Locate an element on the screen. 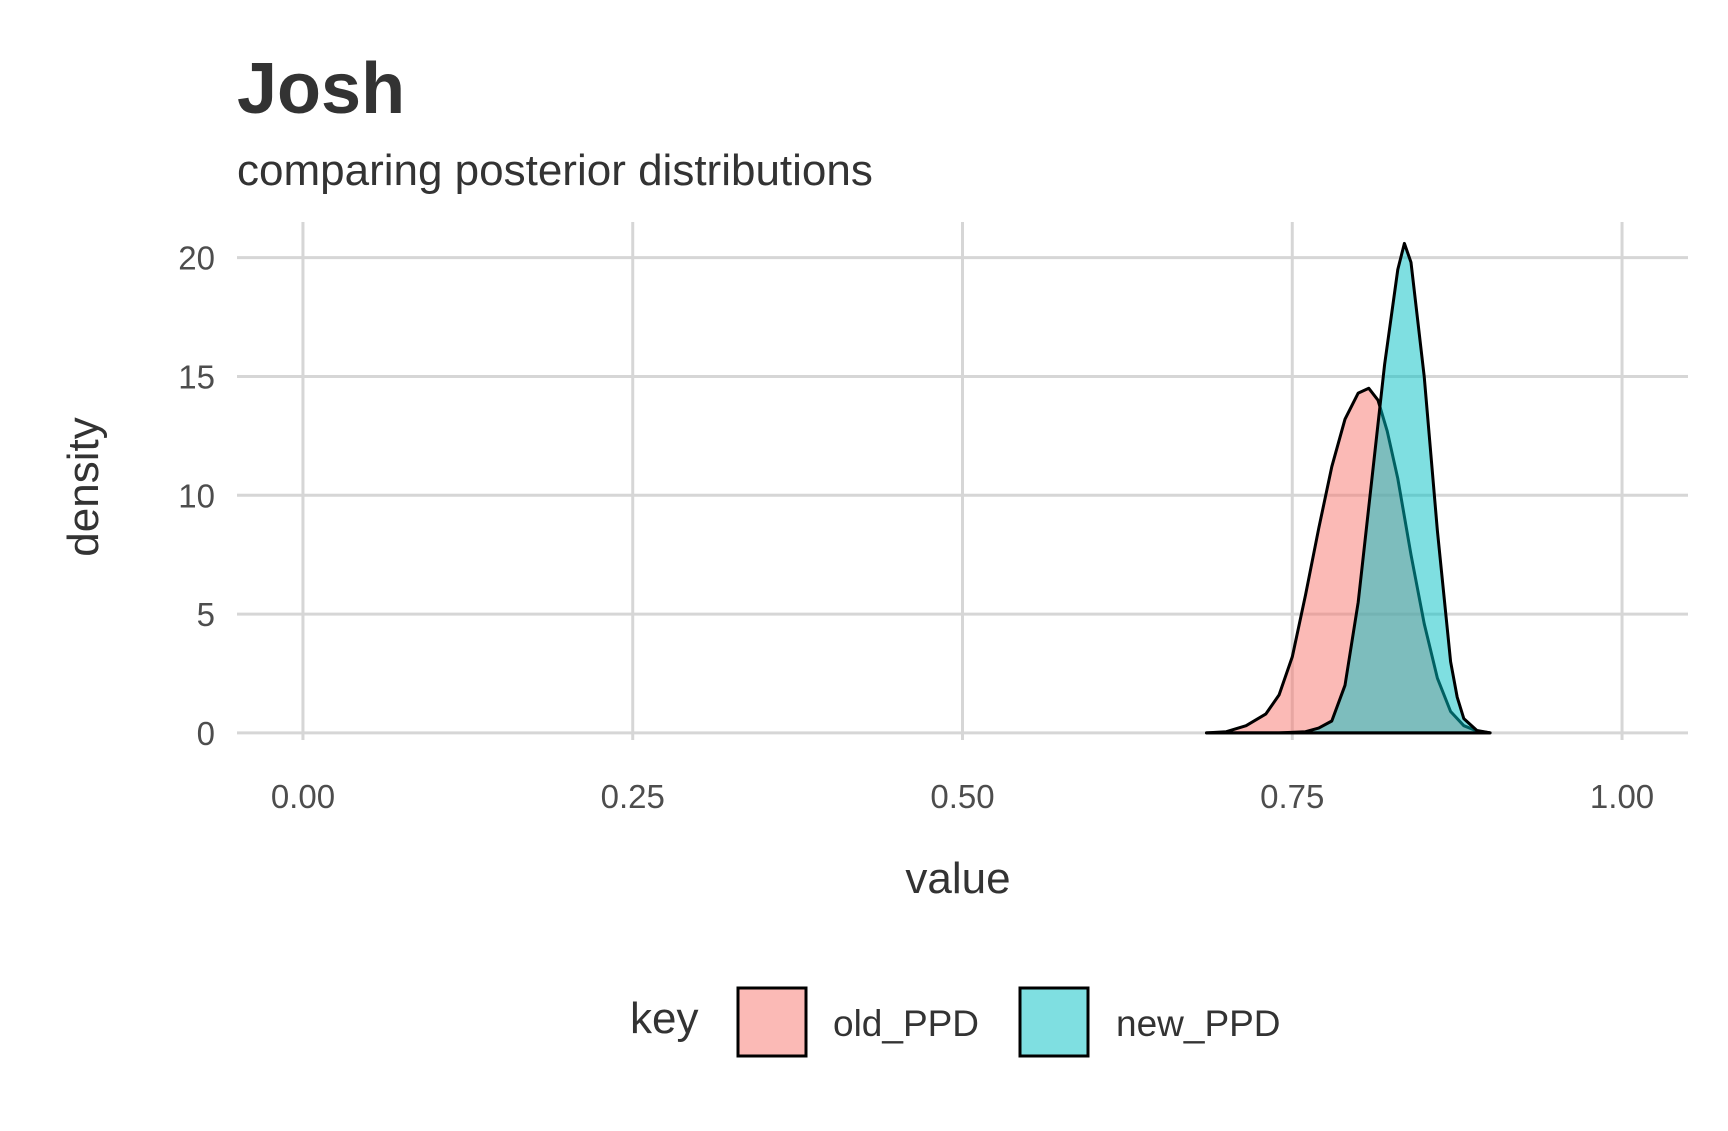  legend-label-old_PPD: old_PPD is located at coordinates (906, 1023).